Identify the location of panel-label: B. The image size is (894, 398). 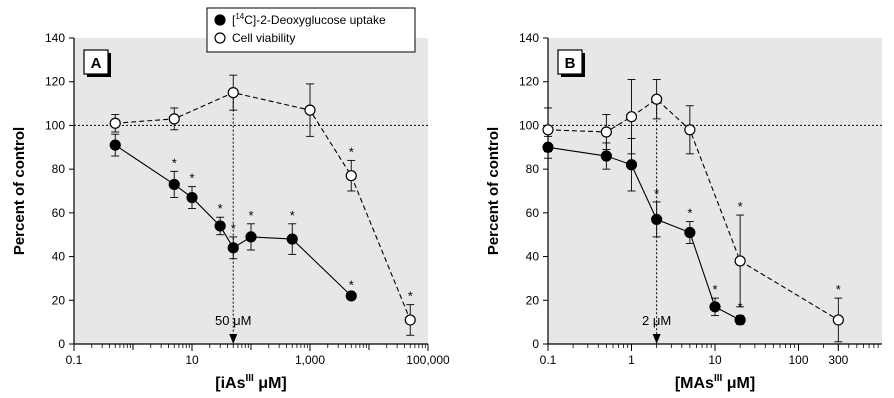
(570, 63).